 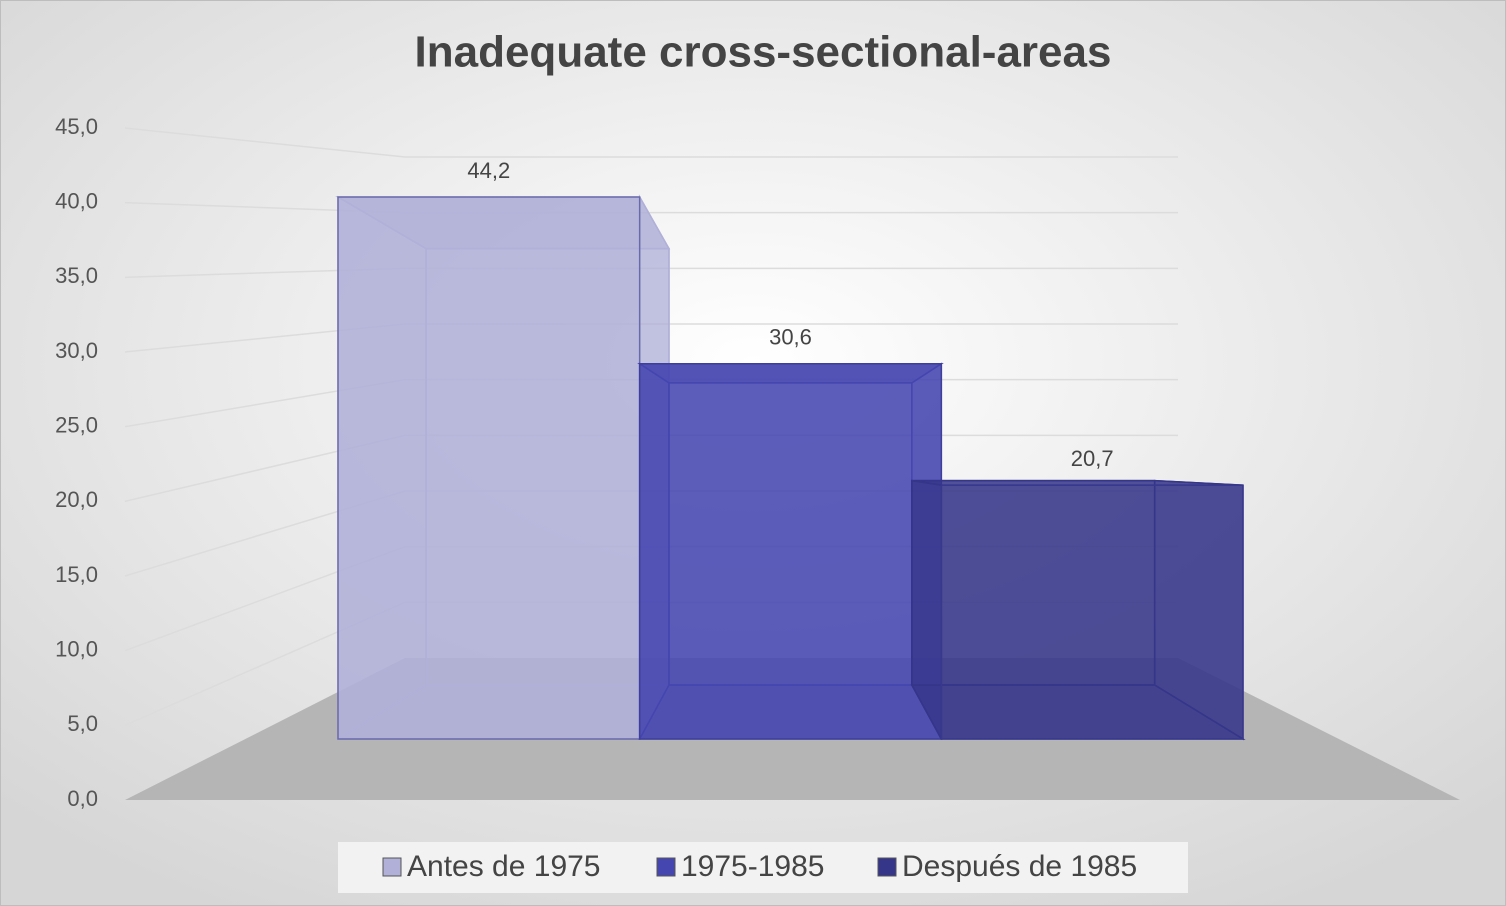 I want to click on y-tick-label: 20,0, so click(x=76, y=499).